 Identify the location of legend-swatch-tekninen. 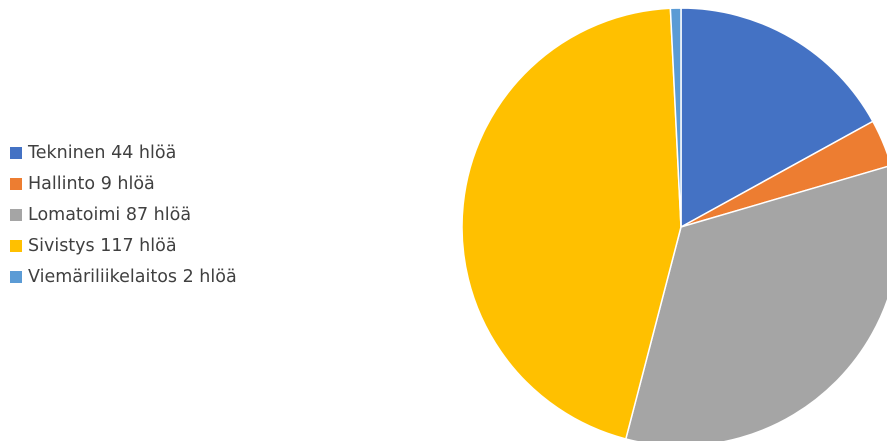
(16, 152).